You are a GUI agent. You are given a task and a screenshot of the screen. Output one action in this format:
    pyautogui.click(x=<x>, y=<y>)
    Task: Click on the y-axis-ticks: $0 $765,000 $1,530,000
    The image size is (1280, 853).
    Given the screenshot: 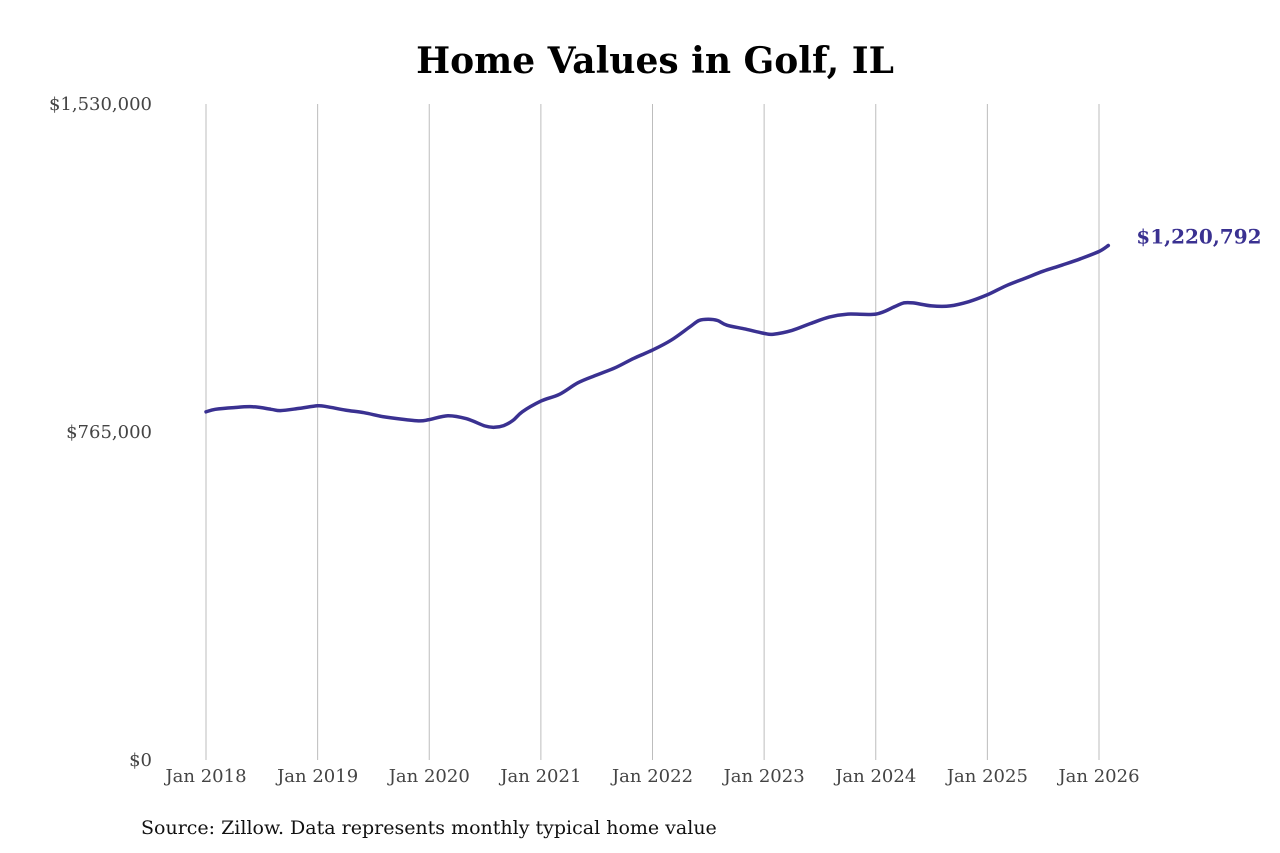 What is the action you would take?
    pyautogui.click(x=100, y=432)
    